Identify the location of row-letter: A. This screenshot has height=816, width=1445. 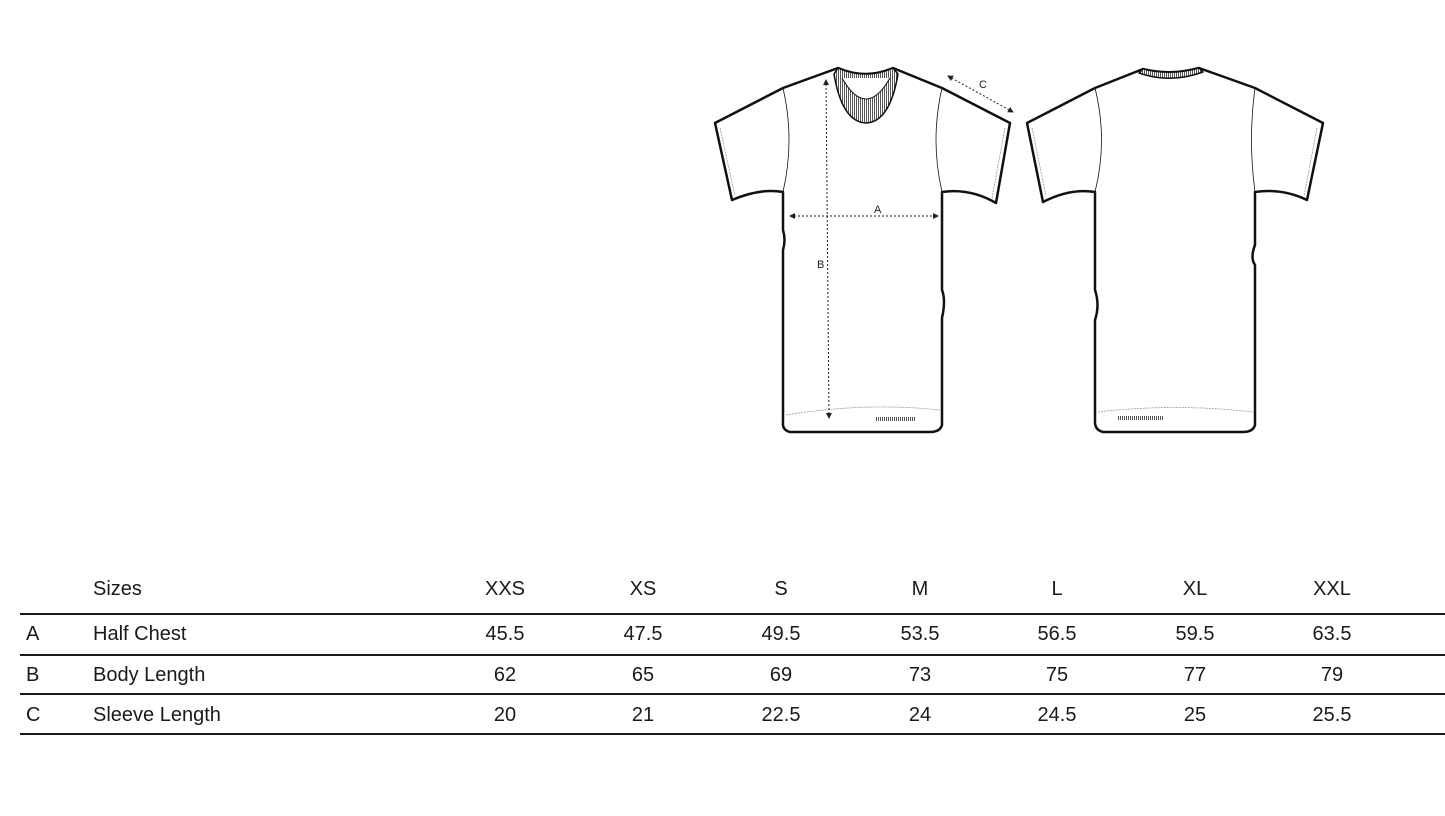
(33, 634).